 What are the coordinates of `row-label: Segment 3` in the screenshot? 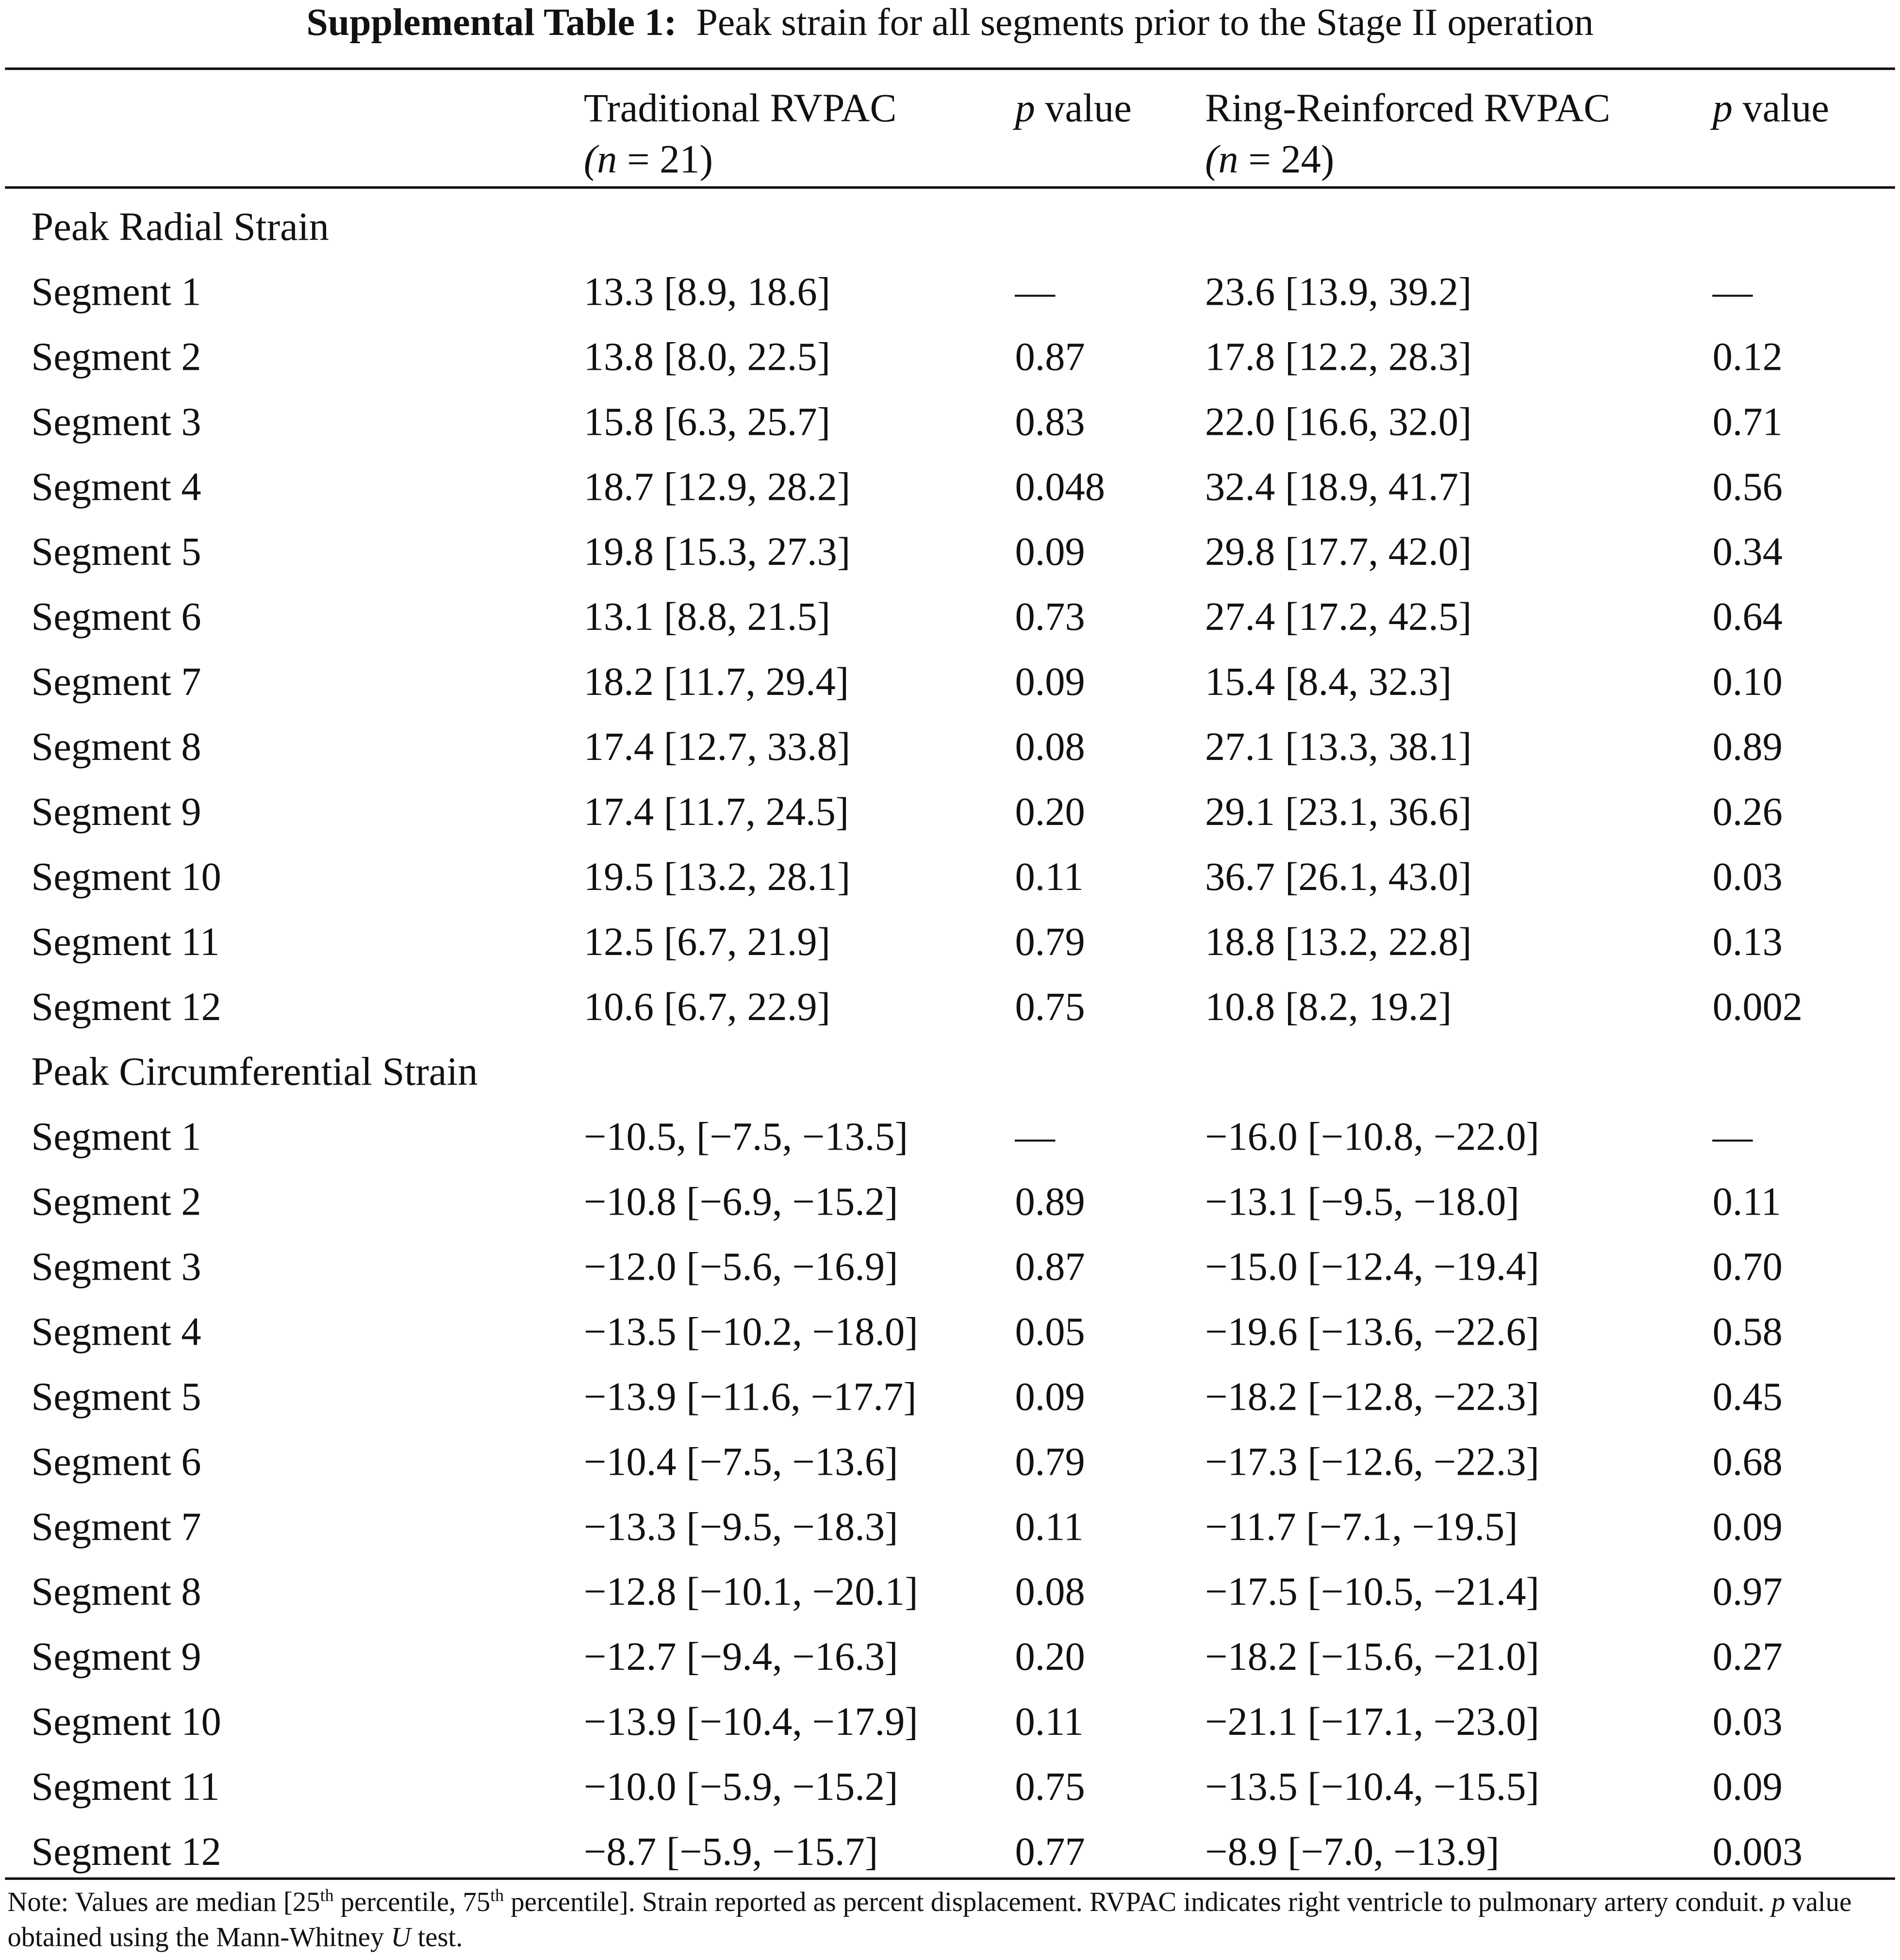 It's located at (116, 421).